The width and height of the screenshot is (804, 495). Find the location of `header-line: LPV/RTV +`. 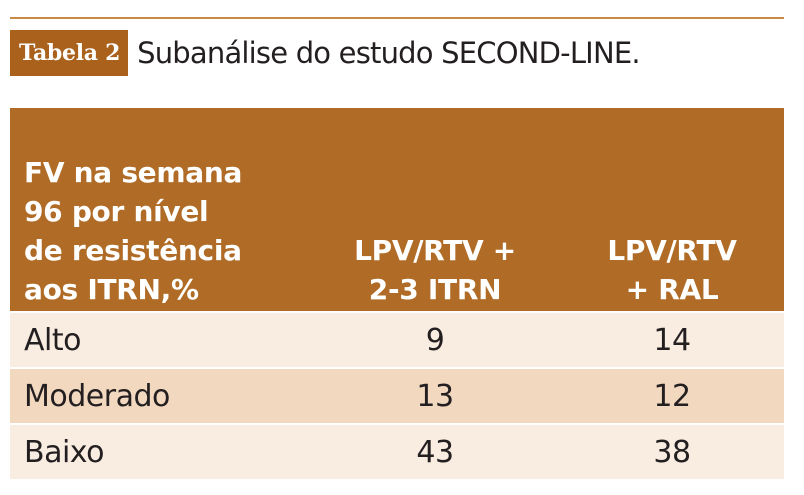

header-line: LPV/RTV + is located at coordinates (435, 250).